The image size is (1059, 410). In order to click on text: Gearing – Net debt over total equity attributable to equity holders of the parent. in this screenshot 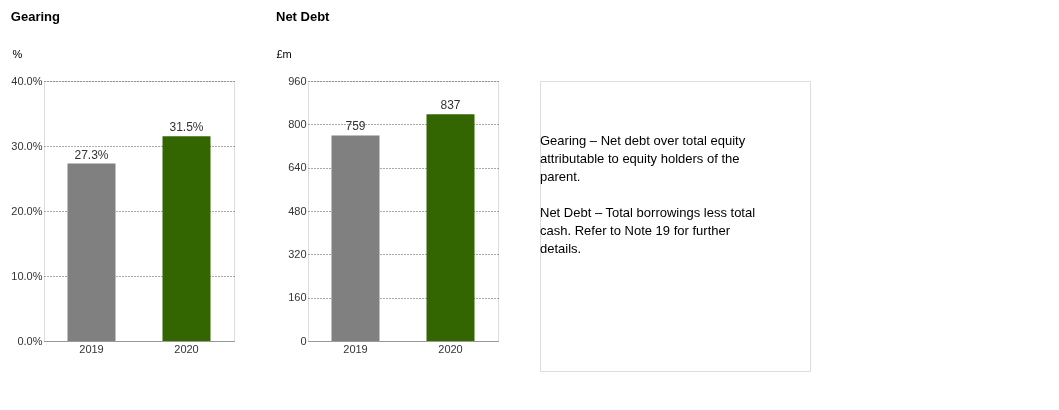, I will do `click(643, 158)`.